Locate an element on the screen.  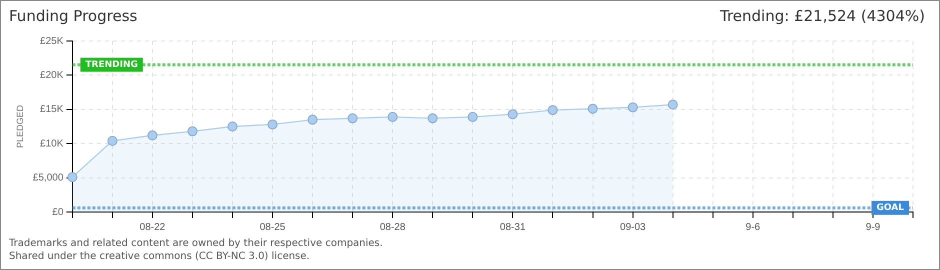
y-tick-label: £5,000 is located at coordinates (48, 178).